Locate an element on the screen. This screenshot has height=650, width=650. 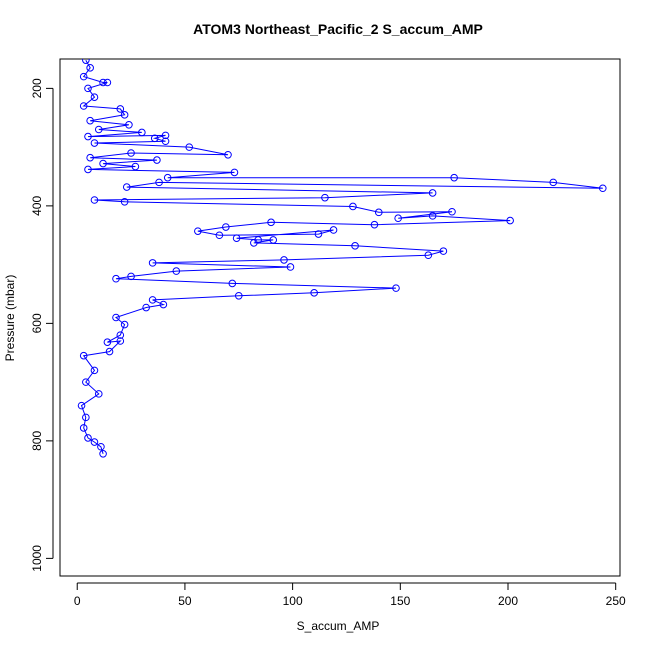
y-axis-label: Pressure (mbar) is located at coordinates (10, 318).